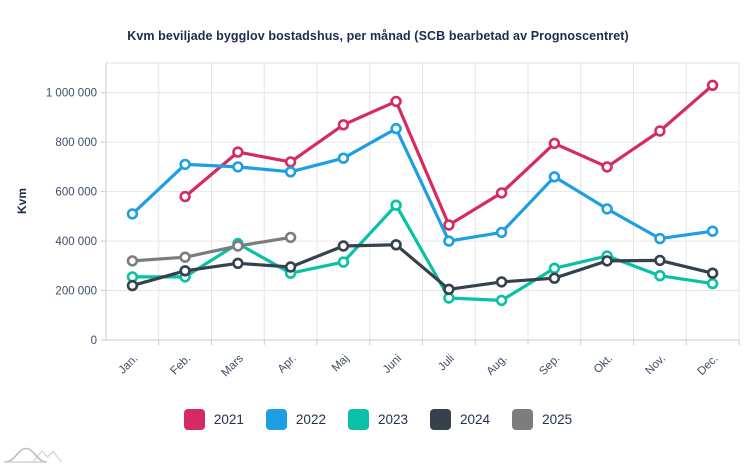 This screenshot has width=756, height=468. Describe the element at coordinates (238, 152) in the screenshot. I see `data-point-2021-Mars` at that location.